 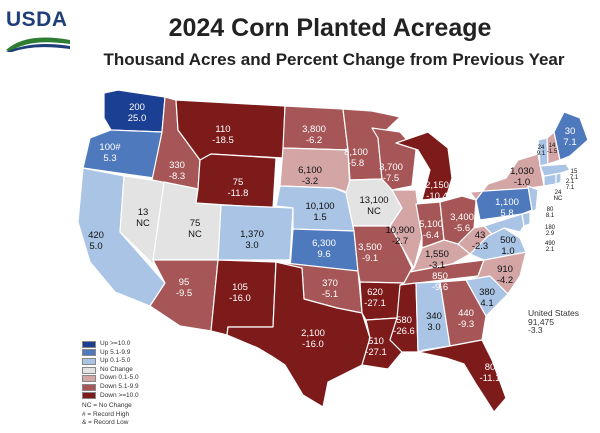 I want to click on usda-swoosh-icon, so click(x=38, y=44).